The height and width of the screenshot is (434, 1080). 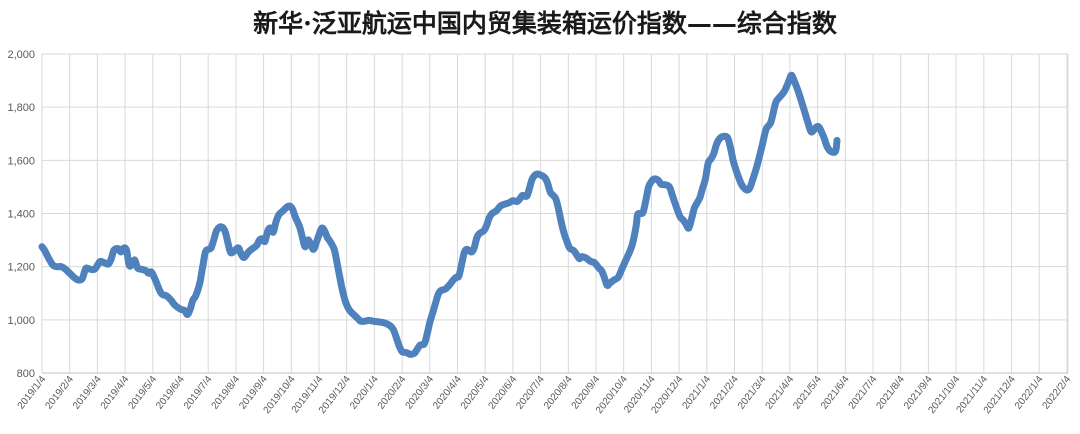 I want to click on y-tick-label: 1,400, so click(x=21, y=215).